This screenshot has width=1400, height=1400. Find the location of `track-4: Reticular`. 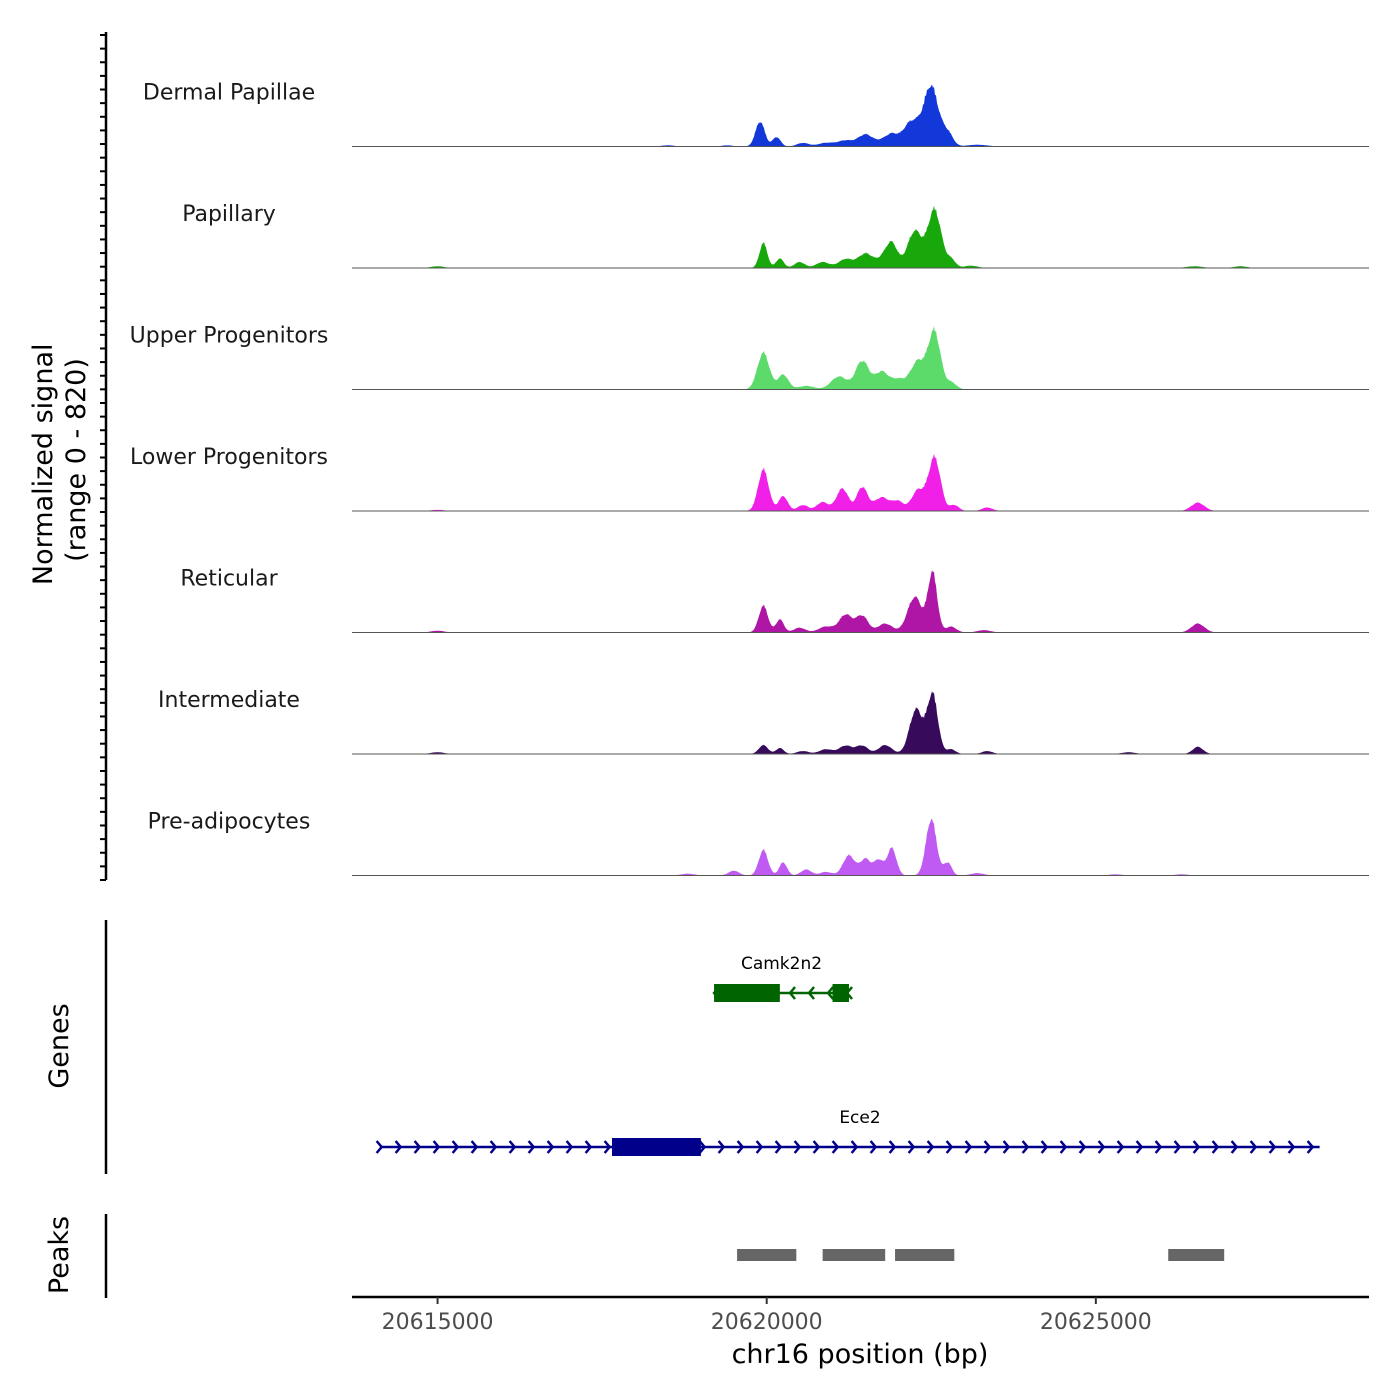

track-4: Reticular is located at coordinates (774, 600).